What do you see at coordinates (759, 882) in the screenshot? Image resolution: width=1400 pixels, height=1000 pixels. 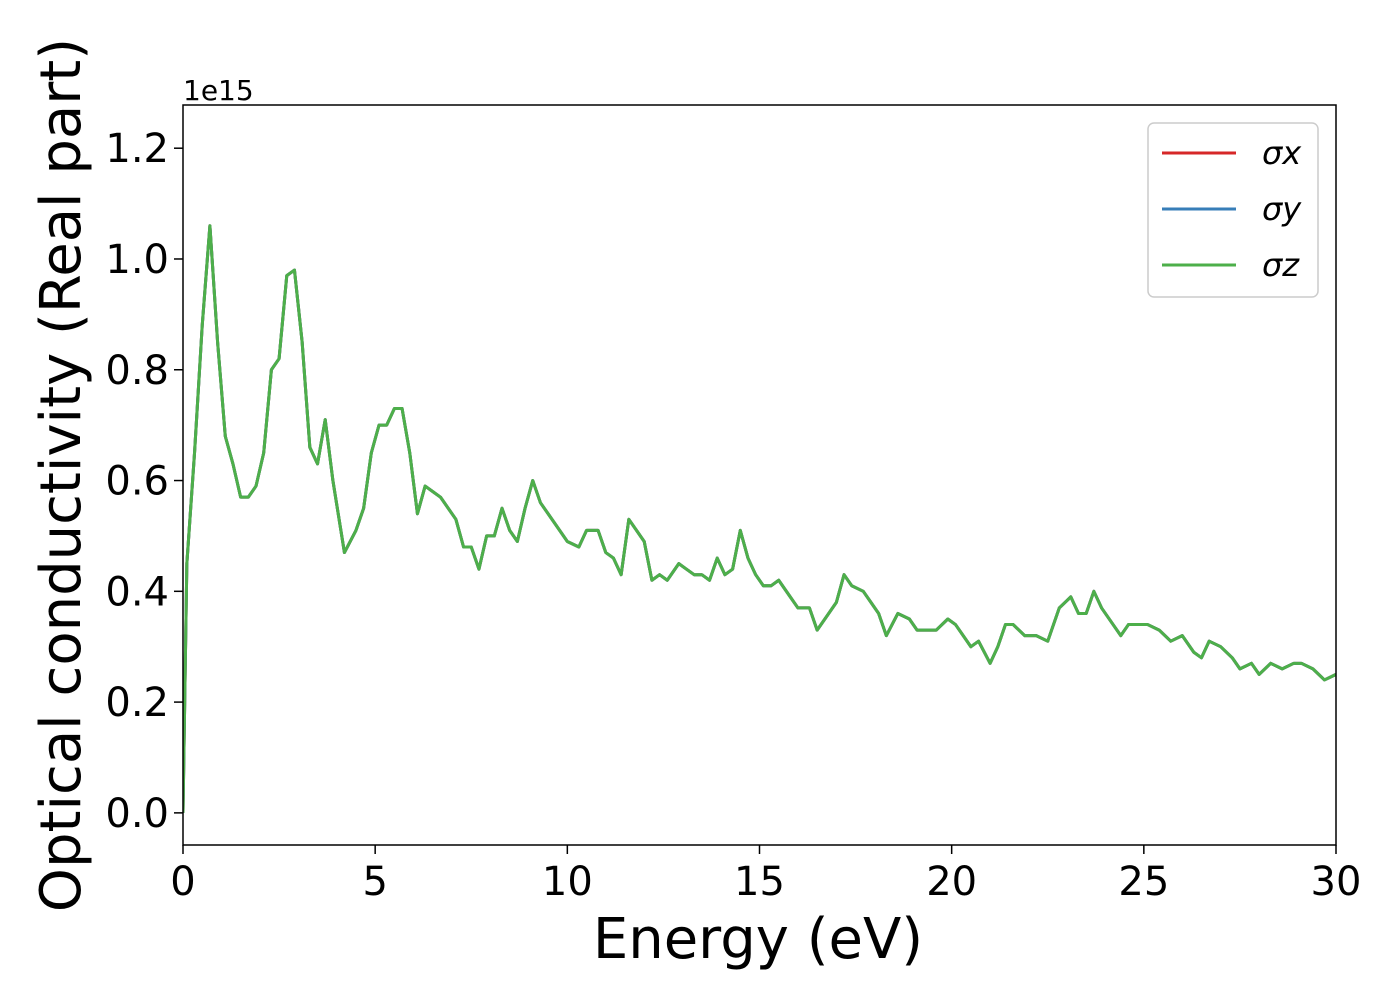 I see `x-tick-label: 15` at bounding box center [759, 882].